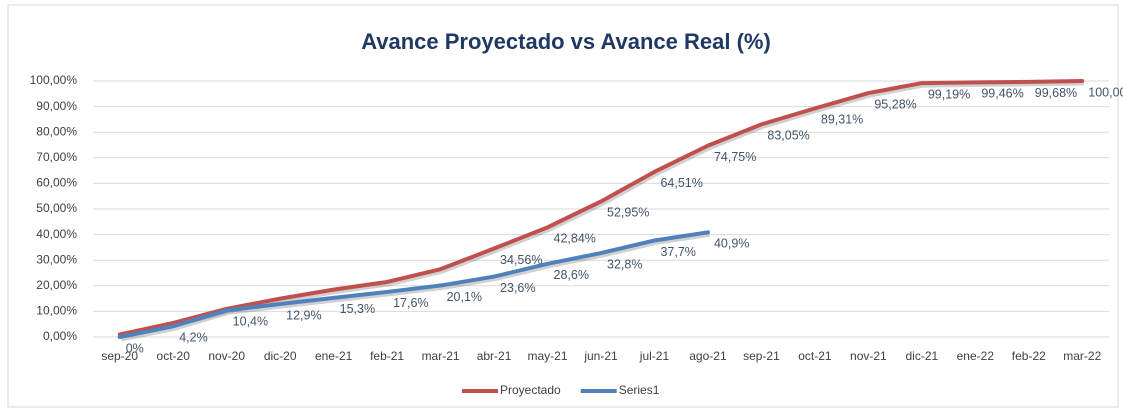  Describe the element at coordinates (677, 252) in the screenshot. I see `data-label: 37,7%` at that location.